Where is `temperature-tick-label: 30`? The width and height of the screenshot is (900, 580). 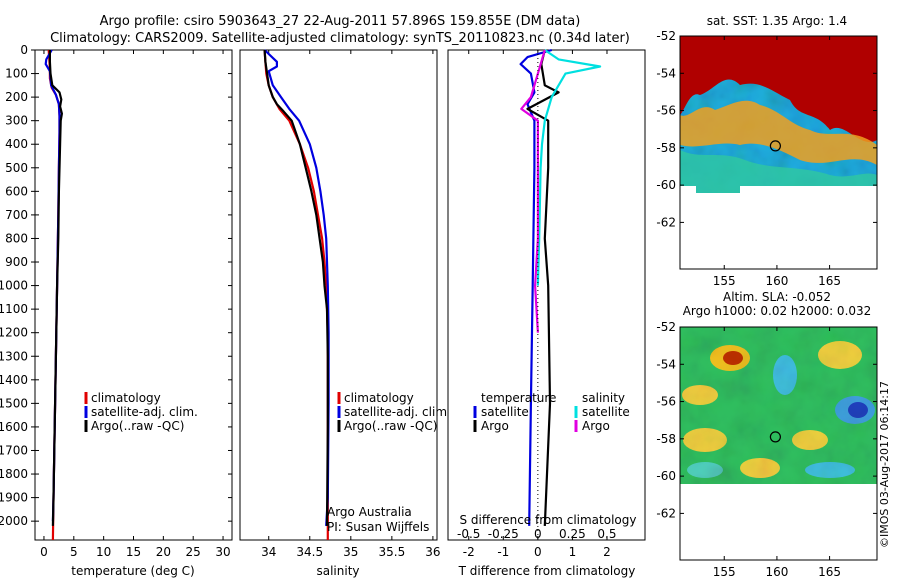 temperature-tick-label: 30 is located at coordinates (222, 552).